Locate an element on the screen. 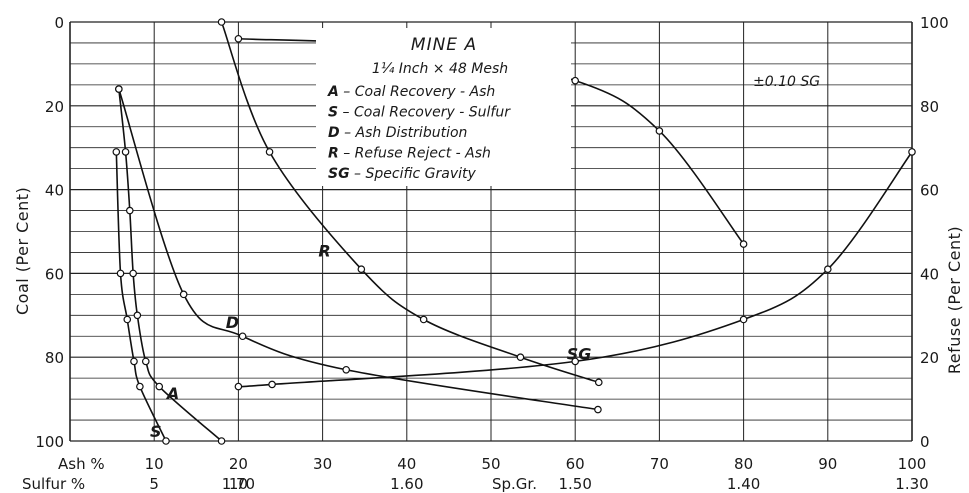 This screenshot has height=493, width=969. legend-entry: A – Coal Recovery - Ash is located at coordinates (411, 92).